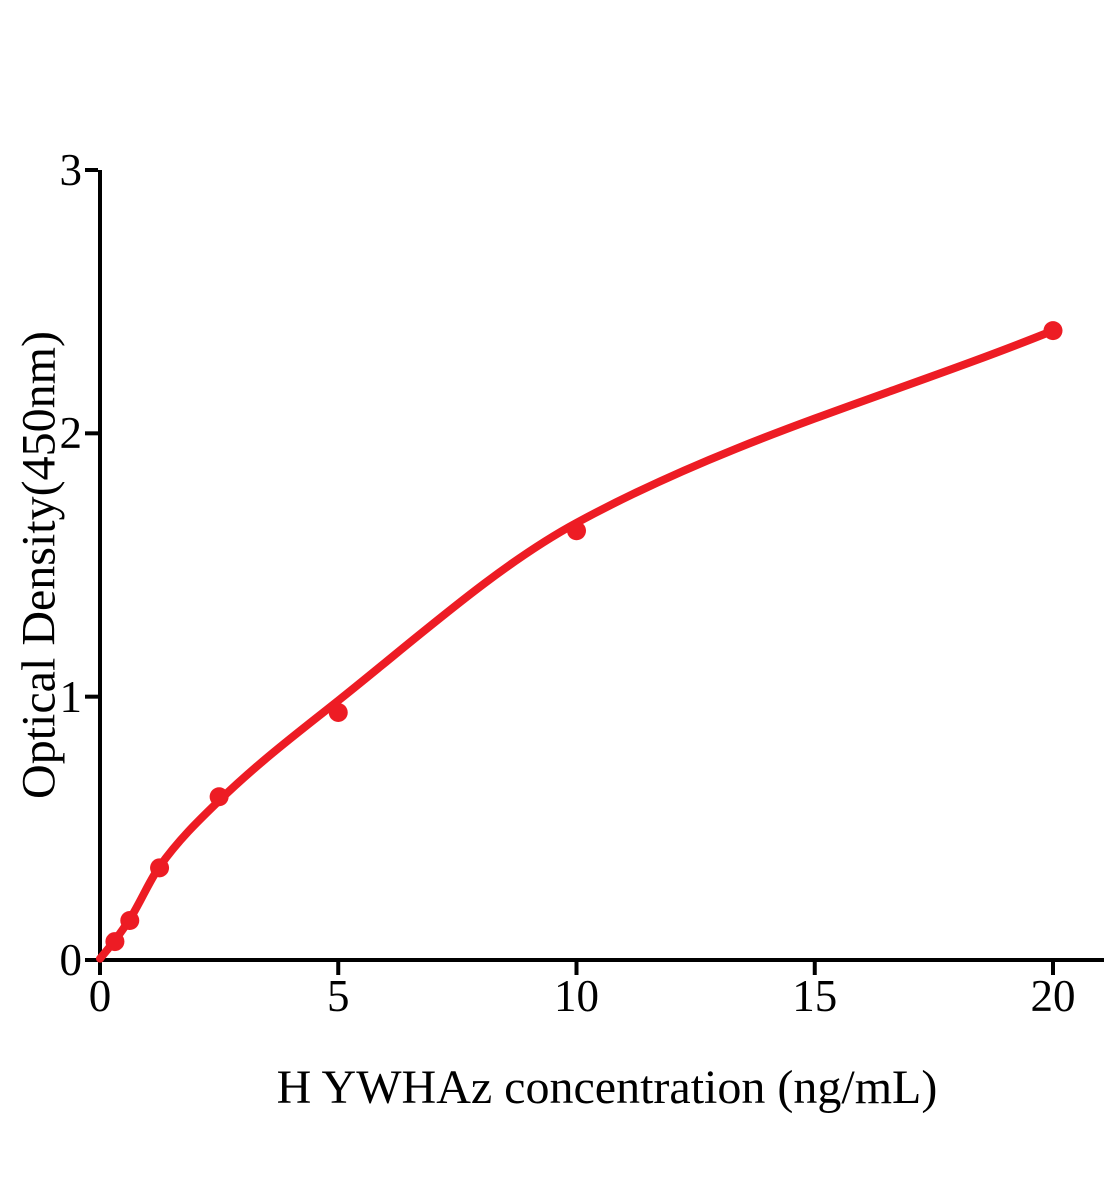 The image size is (1104, 1200). Describe the element at coordinates (71, 433) in the screenshot. I see `y-tick-label: 2` at that location.